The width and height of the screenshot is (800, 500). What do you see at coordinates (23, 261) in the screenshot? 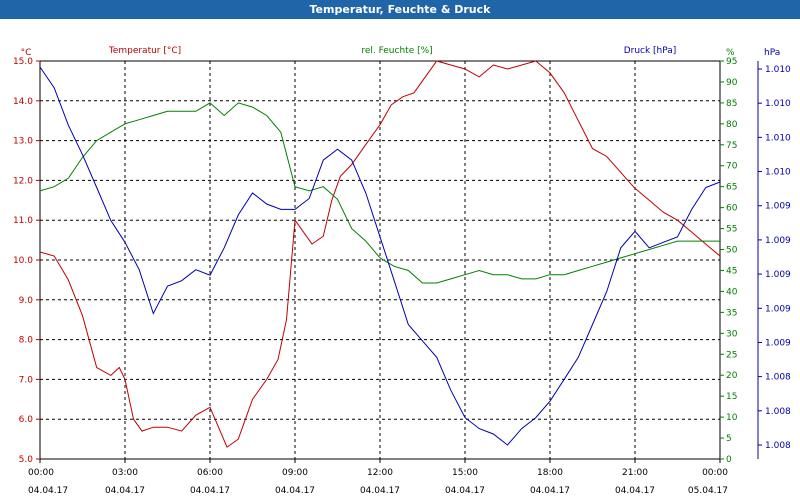
I see `temperature-tick-label: 10.0` at bounding box center [23, 261].